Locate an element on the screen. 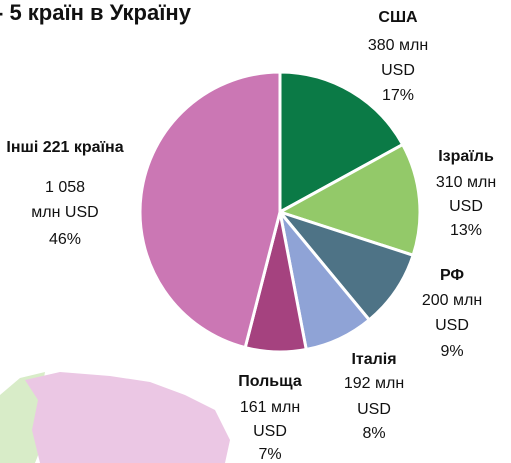 The image size is (511, 463). slice-name: Польща is located at coordinates (270, 381).